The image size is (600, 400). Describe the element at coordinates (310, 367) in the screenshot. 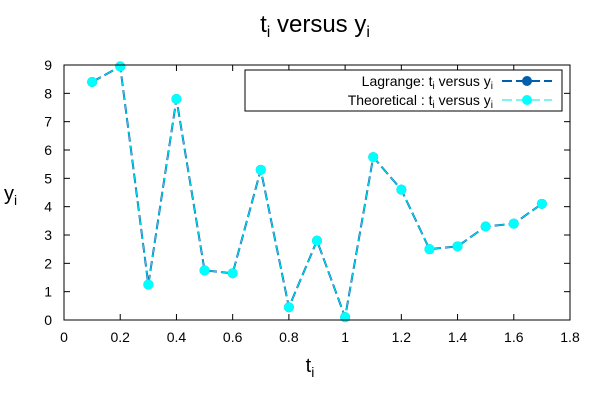

I see `x-axis-label: ti` at that location.